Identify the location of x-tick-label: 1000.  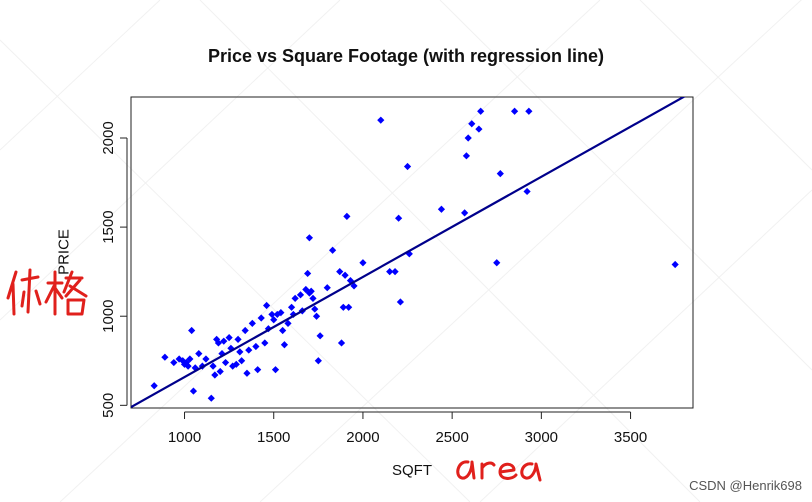
(184, 437).